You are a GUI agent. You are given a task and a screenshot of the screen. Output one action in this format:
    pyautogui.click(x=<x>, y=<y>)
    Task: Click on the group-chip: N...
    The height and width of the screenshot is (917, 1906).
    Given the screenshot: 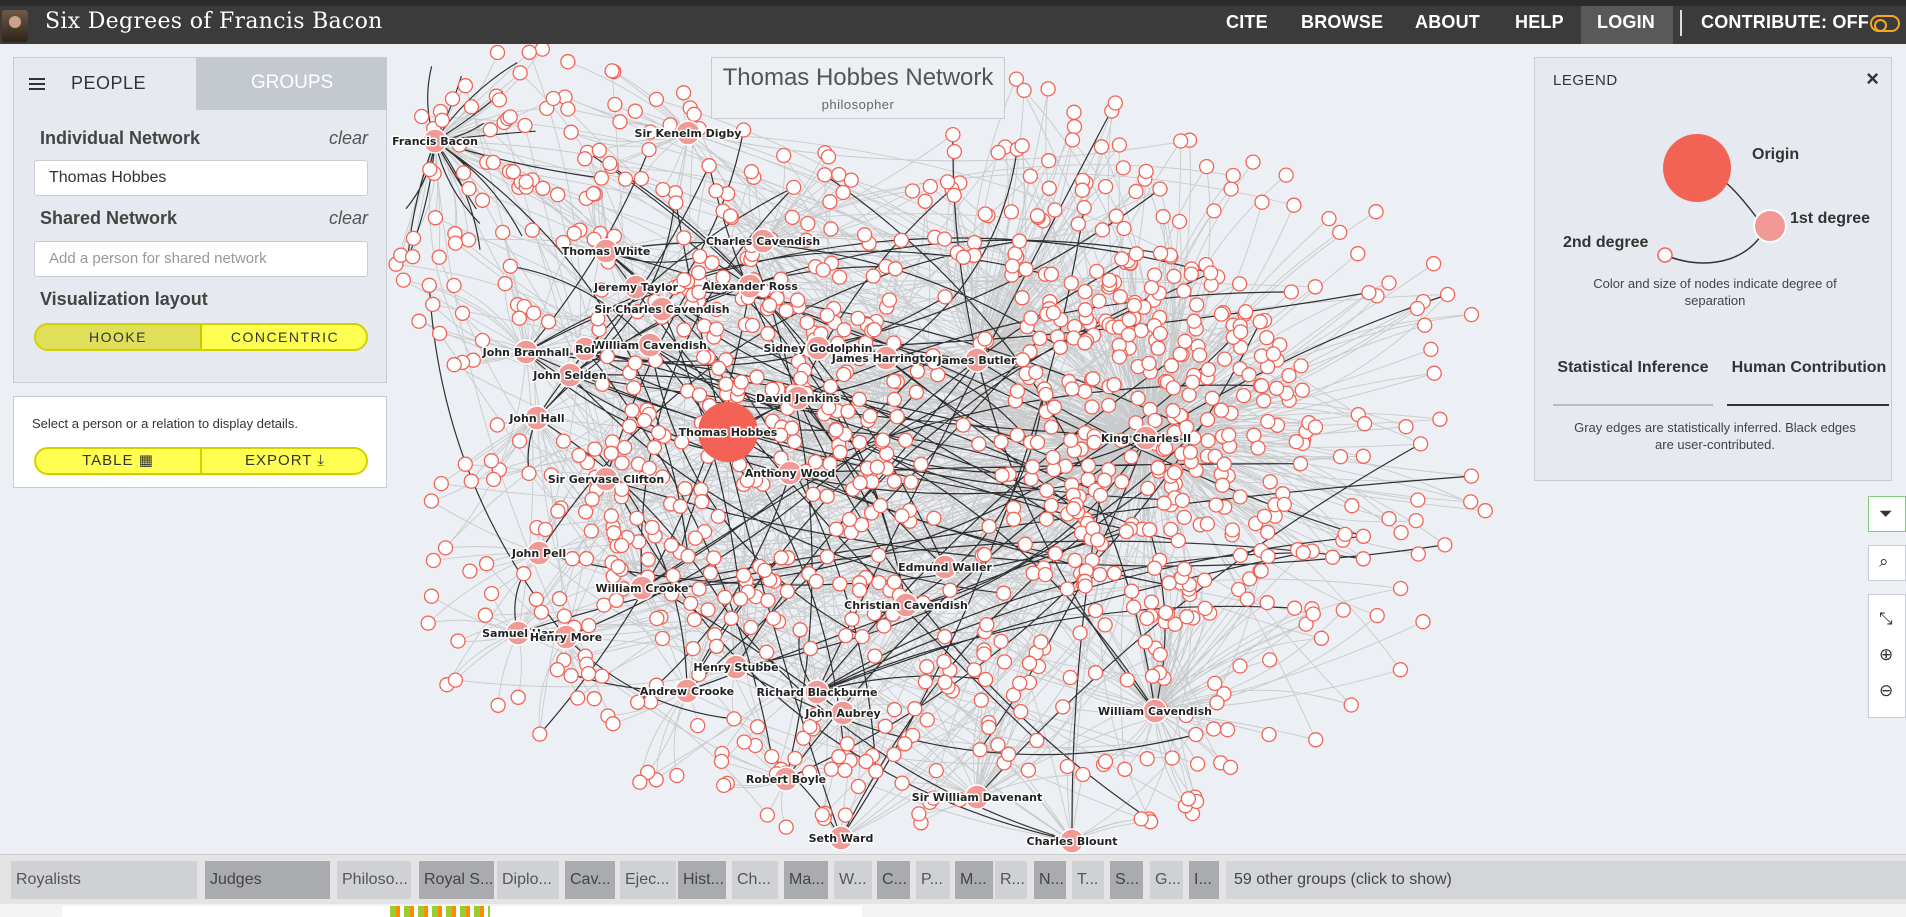 What is the action you would take?
    pyautogui.click(x=1050, y=880)
    